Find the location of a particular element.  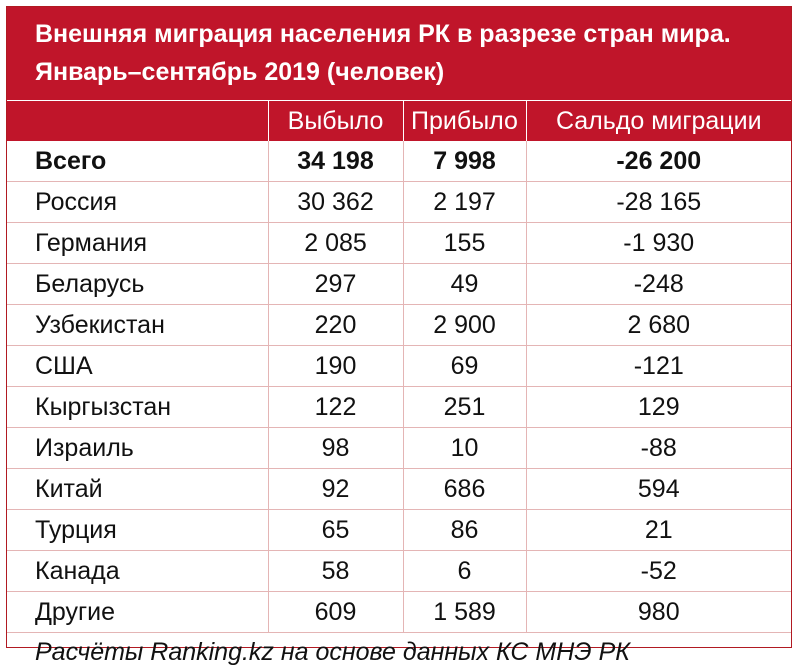

country-cell: Кыргызстан is located at coordinates (137, 407).